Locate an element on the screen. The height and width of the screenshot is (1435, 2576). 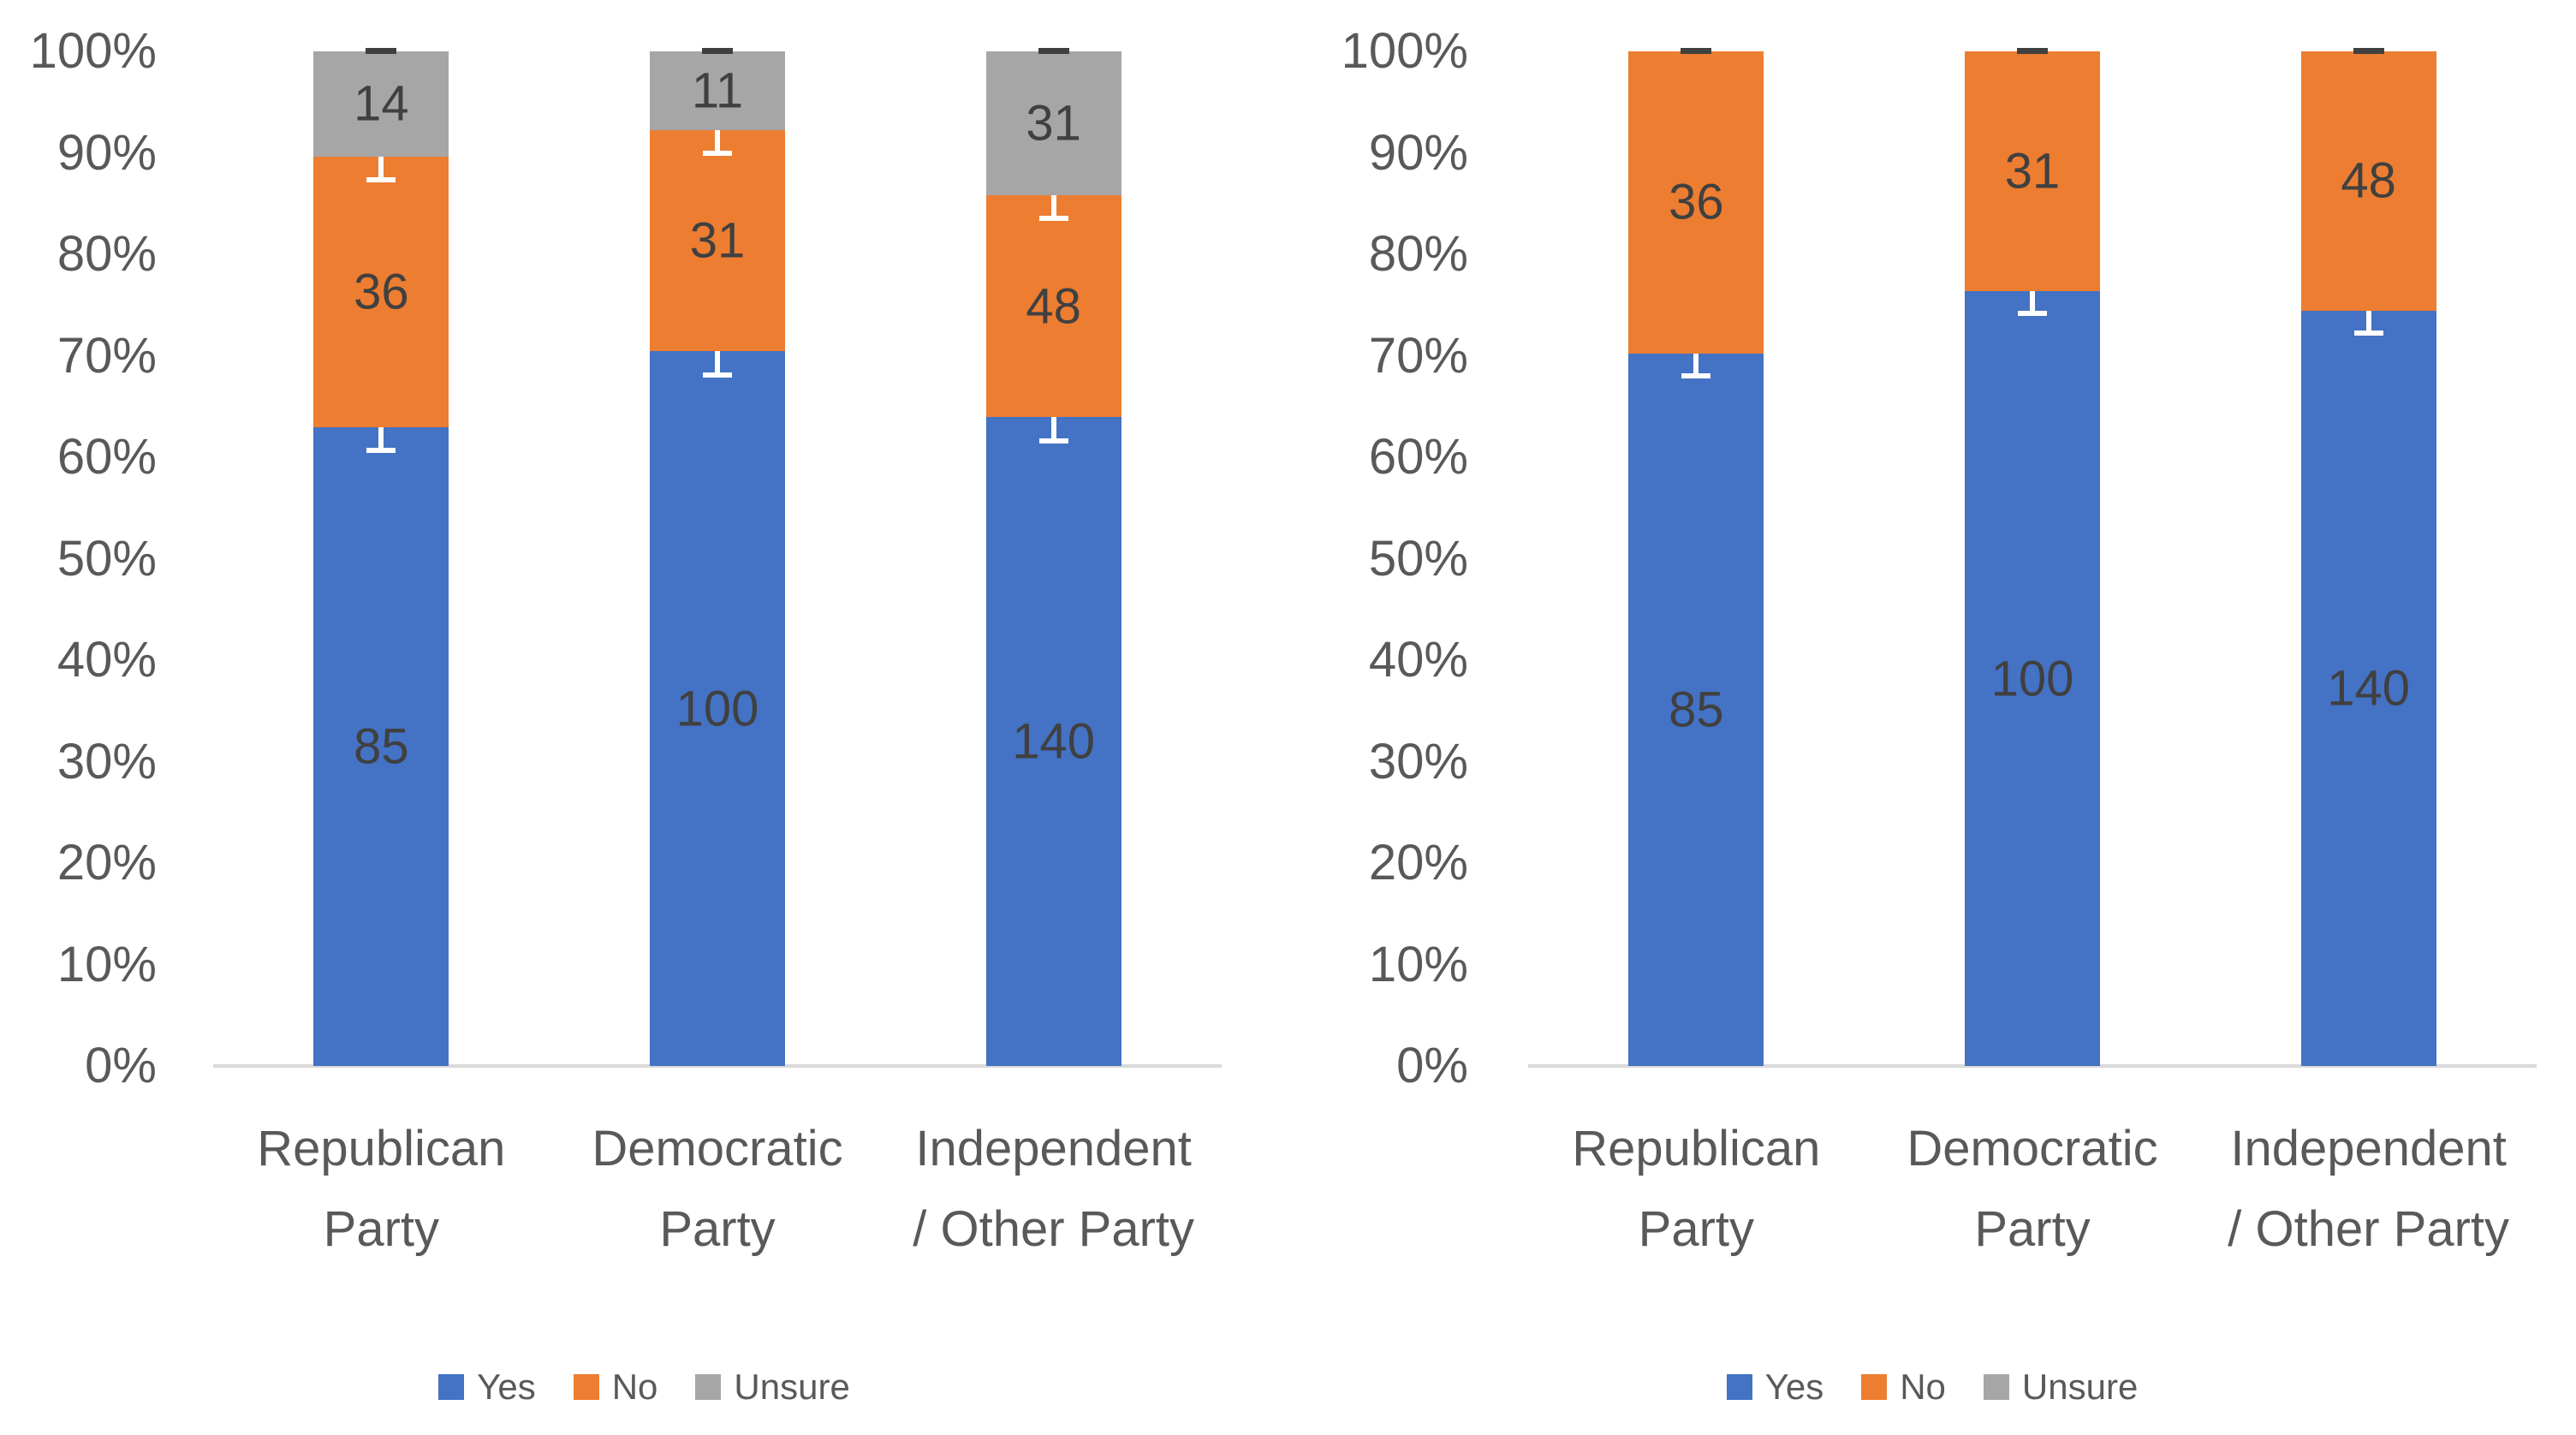
legend-swatch-no-icon is located at coordinates (1874, 1387).